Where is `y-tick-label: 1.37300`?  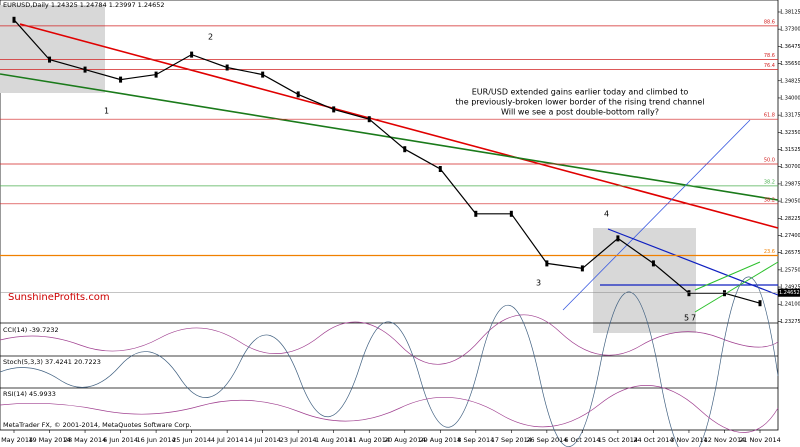 y-tick-label: 1.37300 is located at coordinates (790, 30).